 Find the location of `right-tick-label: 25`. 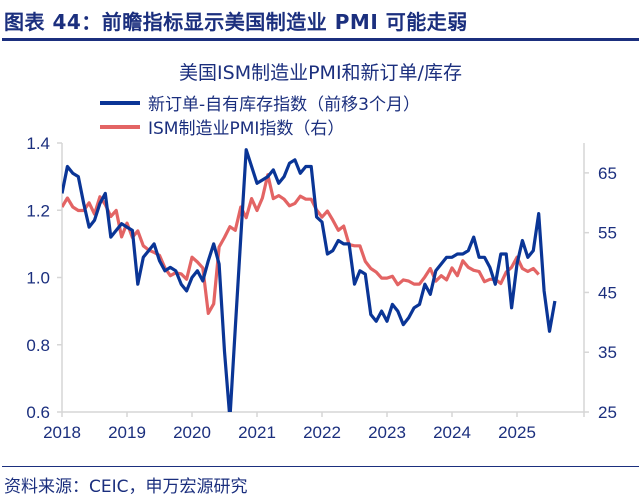

right-tick-label: 25 is located at coordinates (607, 412).